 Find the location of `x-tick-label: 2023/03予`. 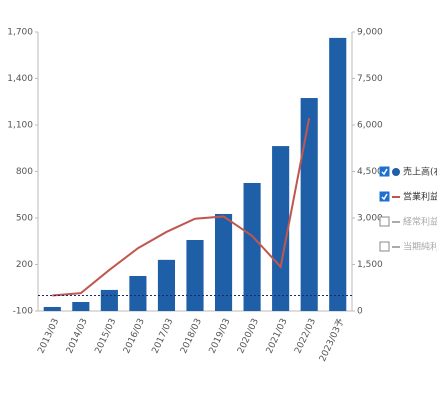

x-tick-label: 2023/03予 is located at coordinates (332, 340).